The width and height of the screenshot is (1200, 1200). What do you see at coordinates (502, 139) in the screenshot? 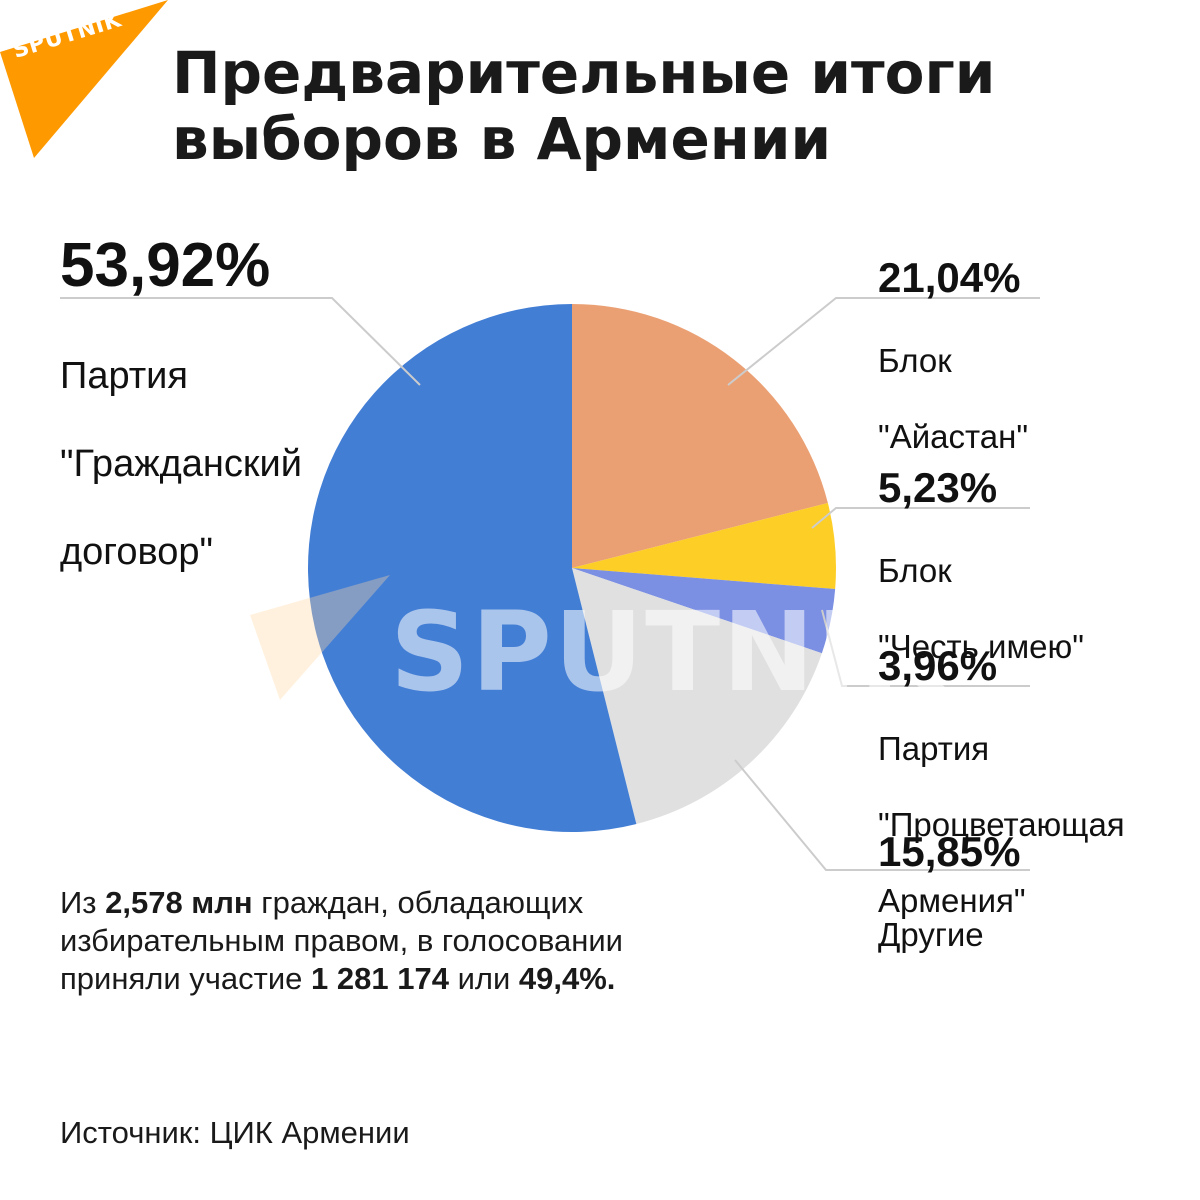
I see `title-line-2: выборов в Армении` at bounding box center [502, 139].